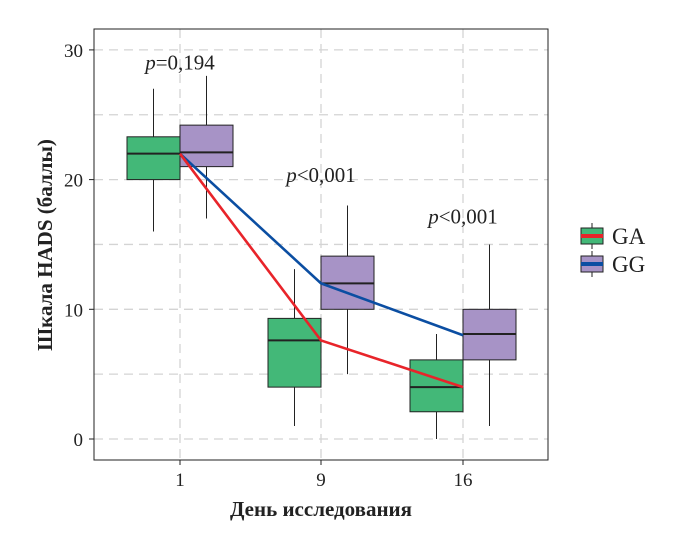  What do you see at coordinates (186, 62) in the screenshot?
I see `p-value-text: =0,194` at bounding box center [186, 62].